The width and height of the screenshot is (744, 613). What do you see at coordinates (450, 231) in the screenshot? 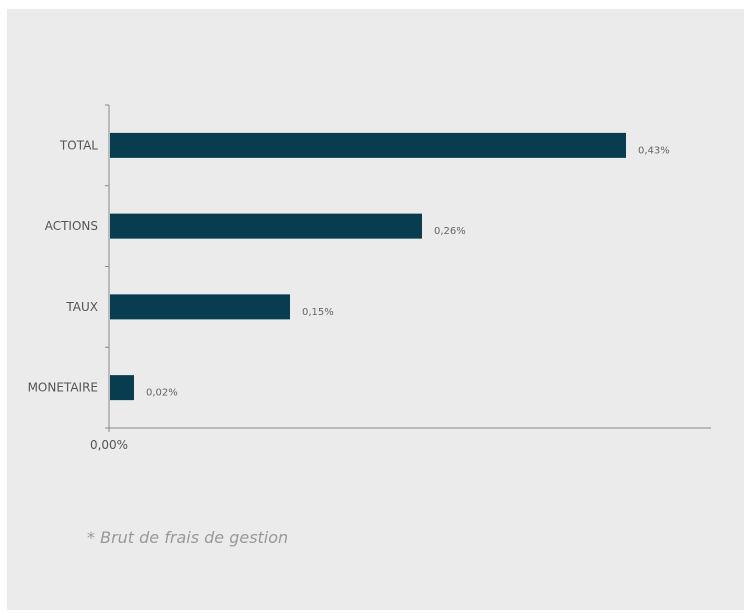
I see `data-label: 0,26%` at bounding box center [450, 231].